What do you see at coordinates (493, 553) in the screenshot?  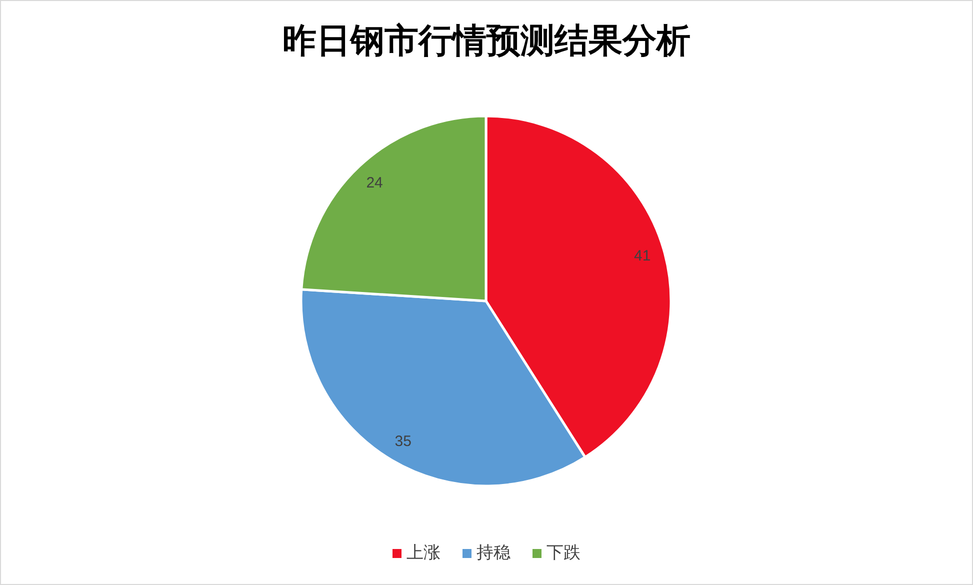 I see `legend-label: 持稳` at bounding box center [493, 553].